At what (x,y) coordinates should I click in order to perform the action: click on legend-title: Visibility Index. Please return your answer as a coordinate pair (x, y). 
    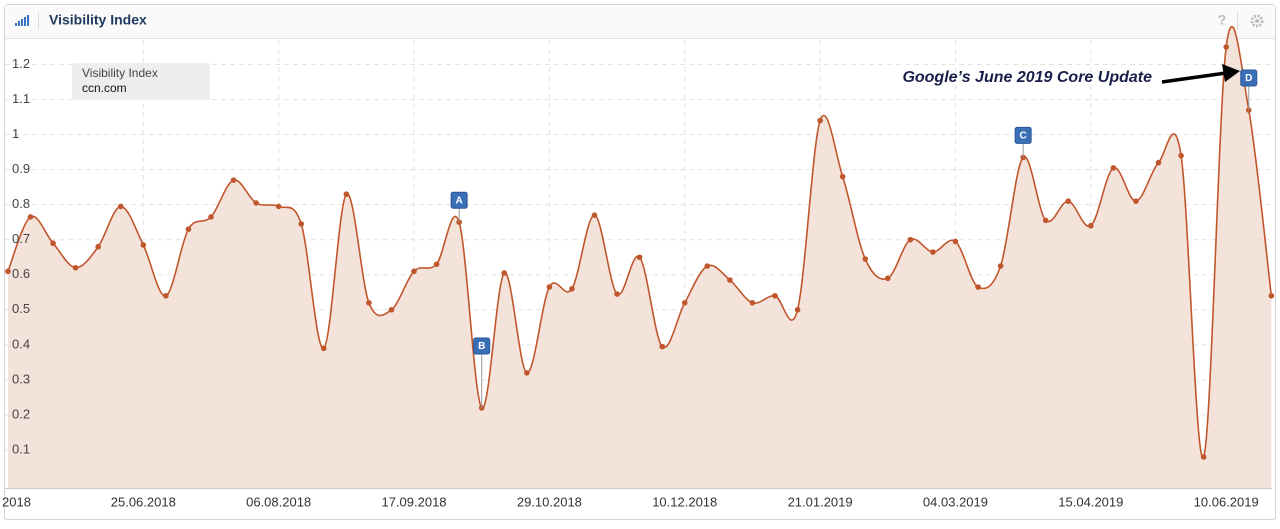
    Looking at the image, I should click on (120, 73).